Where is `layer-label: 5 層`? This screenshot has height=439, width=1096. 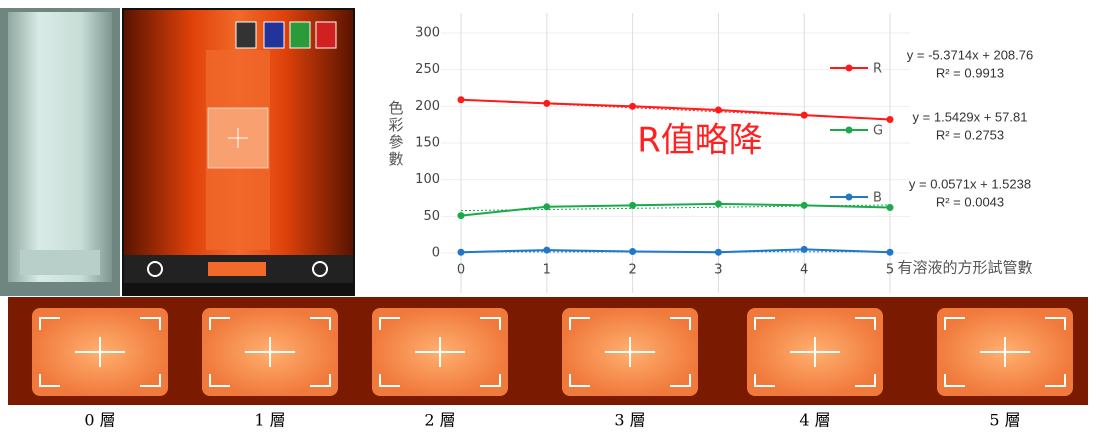
layer-label: 5 層 is located at coordinates (1004, 420).